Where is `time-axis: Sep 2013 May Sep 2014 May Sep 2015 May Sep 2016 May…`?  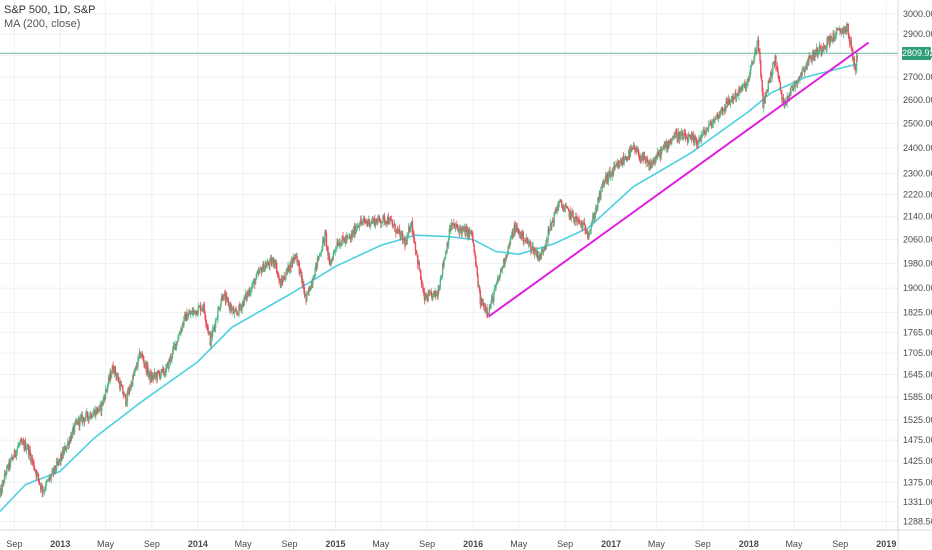
time-axis: Sep 2013 May Sep 2014 May Sep 2015 May Sep 2016 May… is located at coordinates (451, 544).